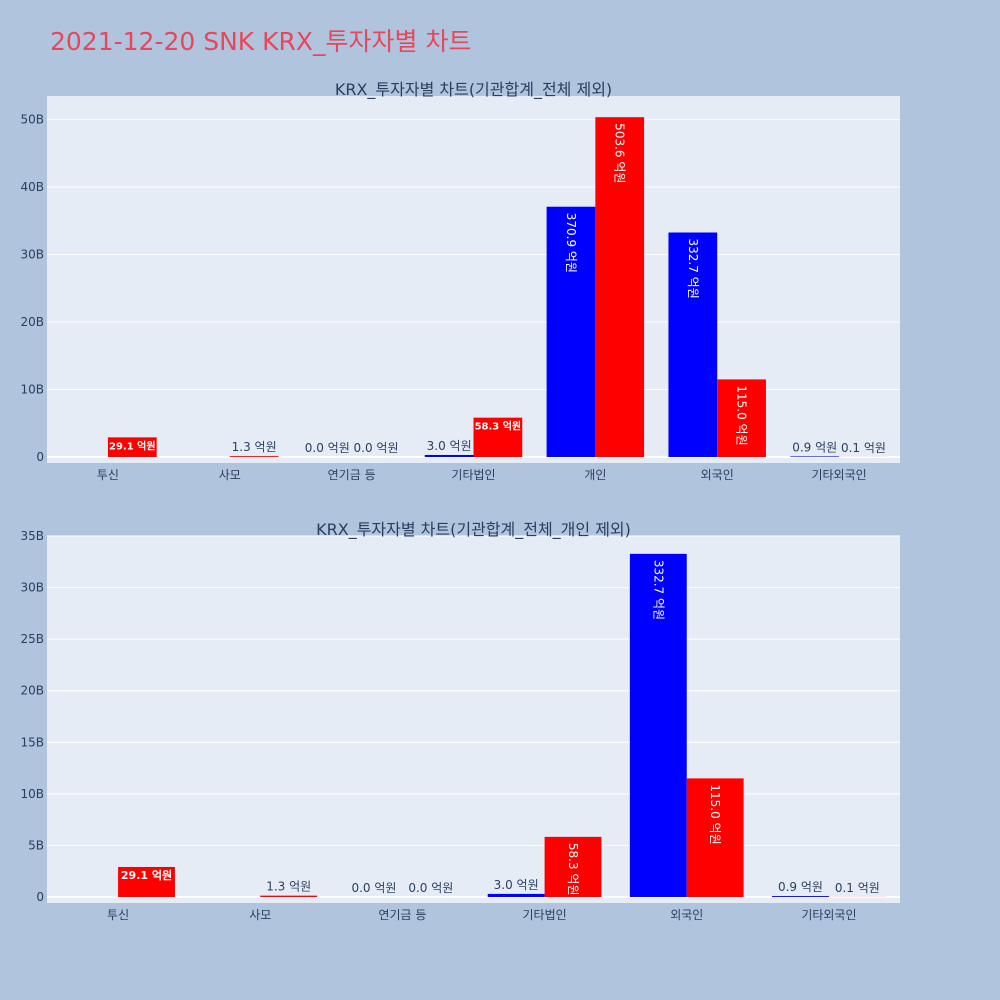 Image resolution: width=1000 pixels, height=1000 pixels. Describe the element at coordinates (473, 90) in the screenshot. I see `chart-title: KRX_투자자별 차트(기관합계_전체 제외)` at that location.